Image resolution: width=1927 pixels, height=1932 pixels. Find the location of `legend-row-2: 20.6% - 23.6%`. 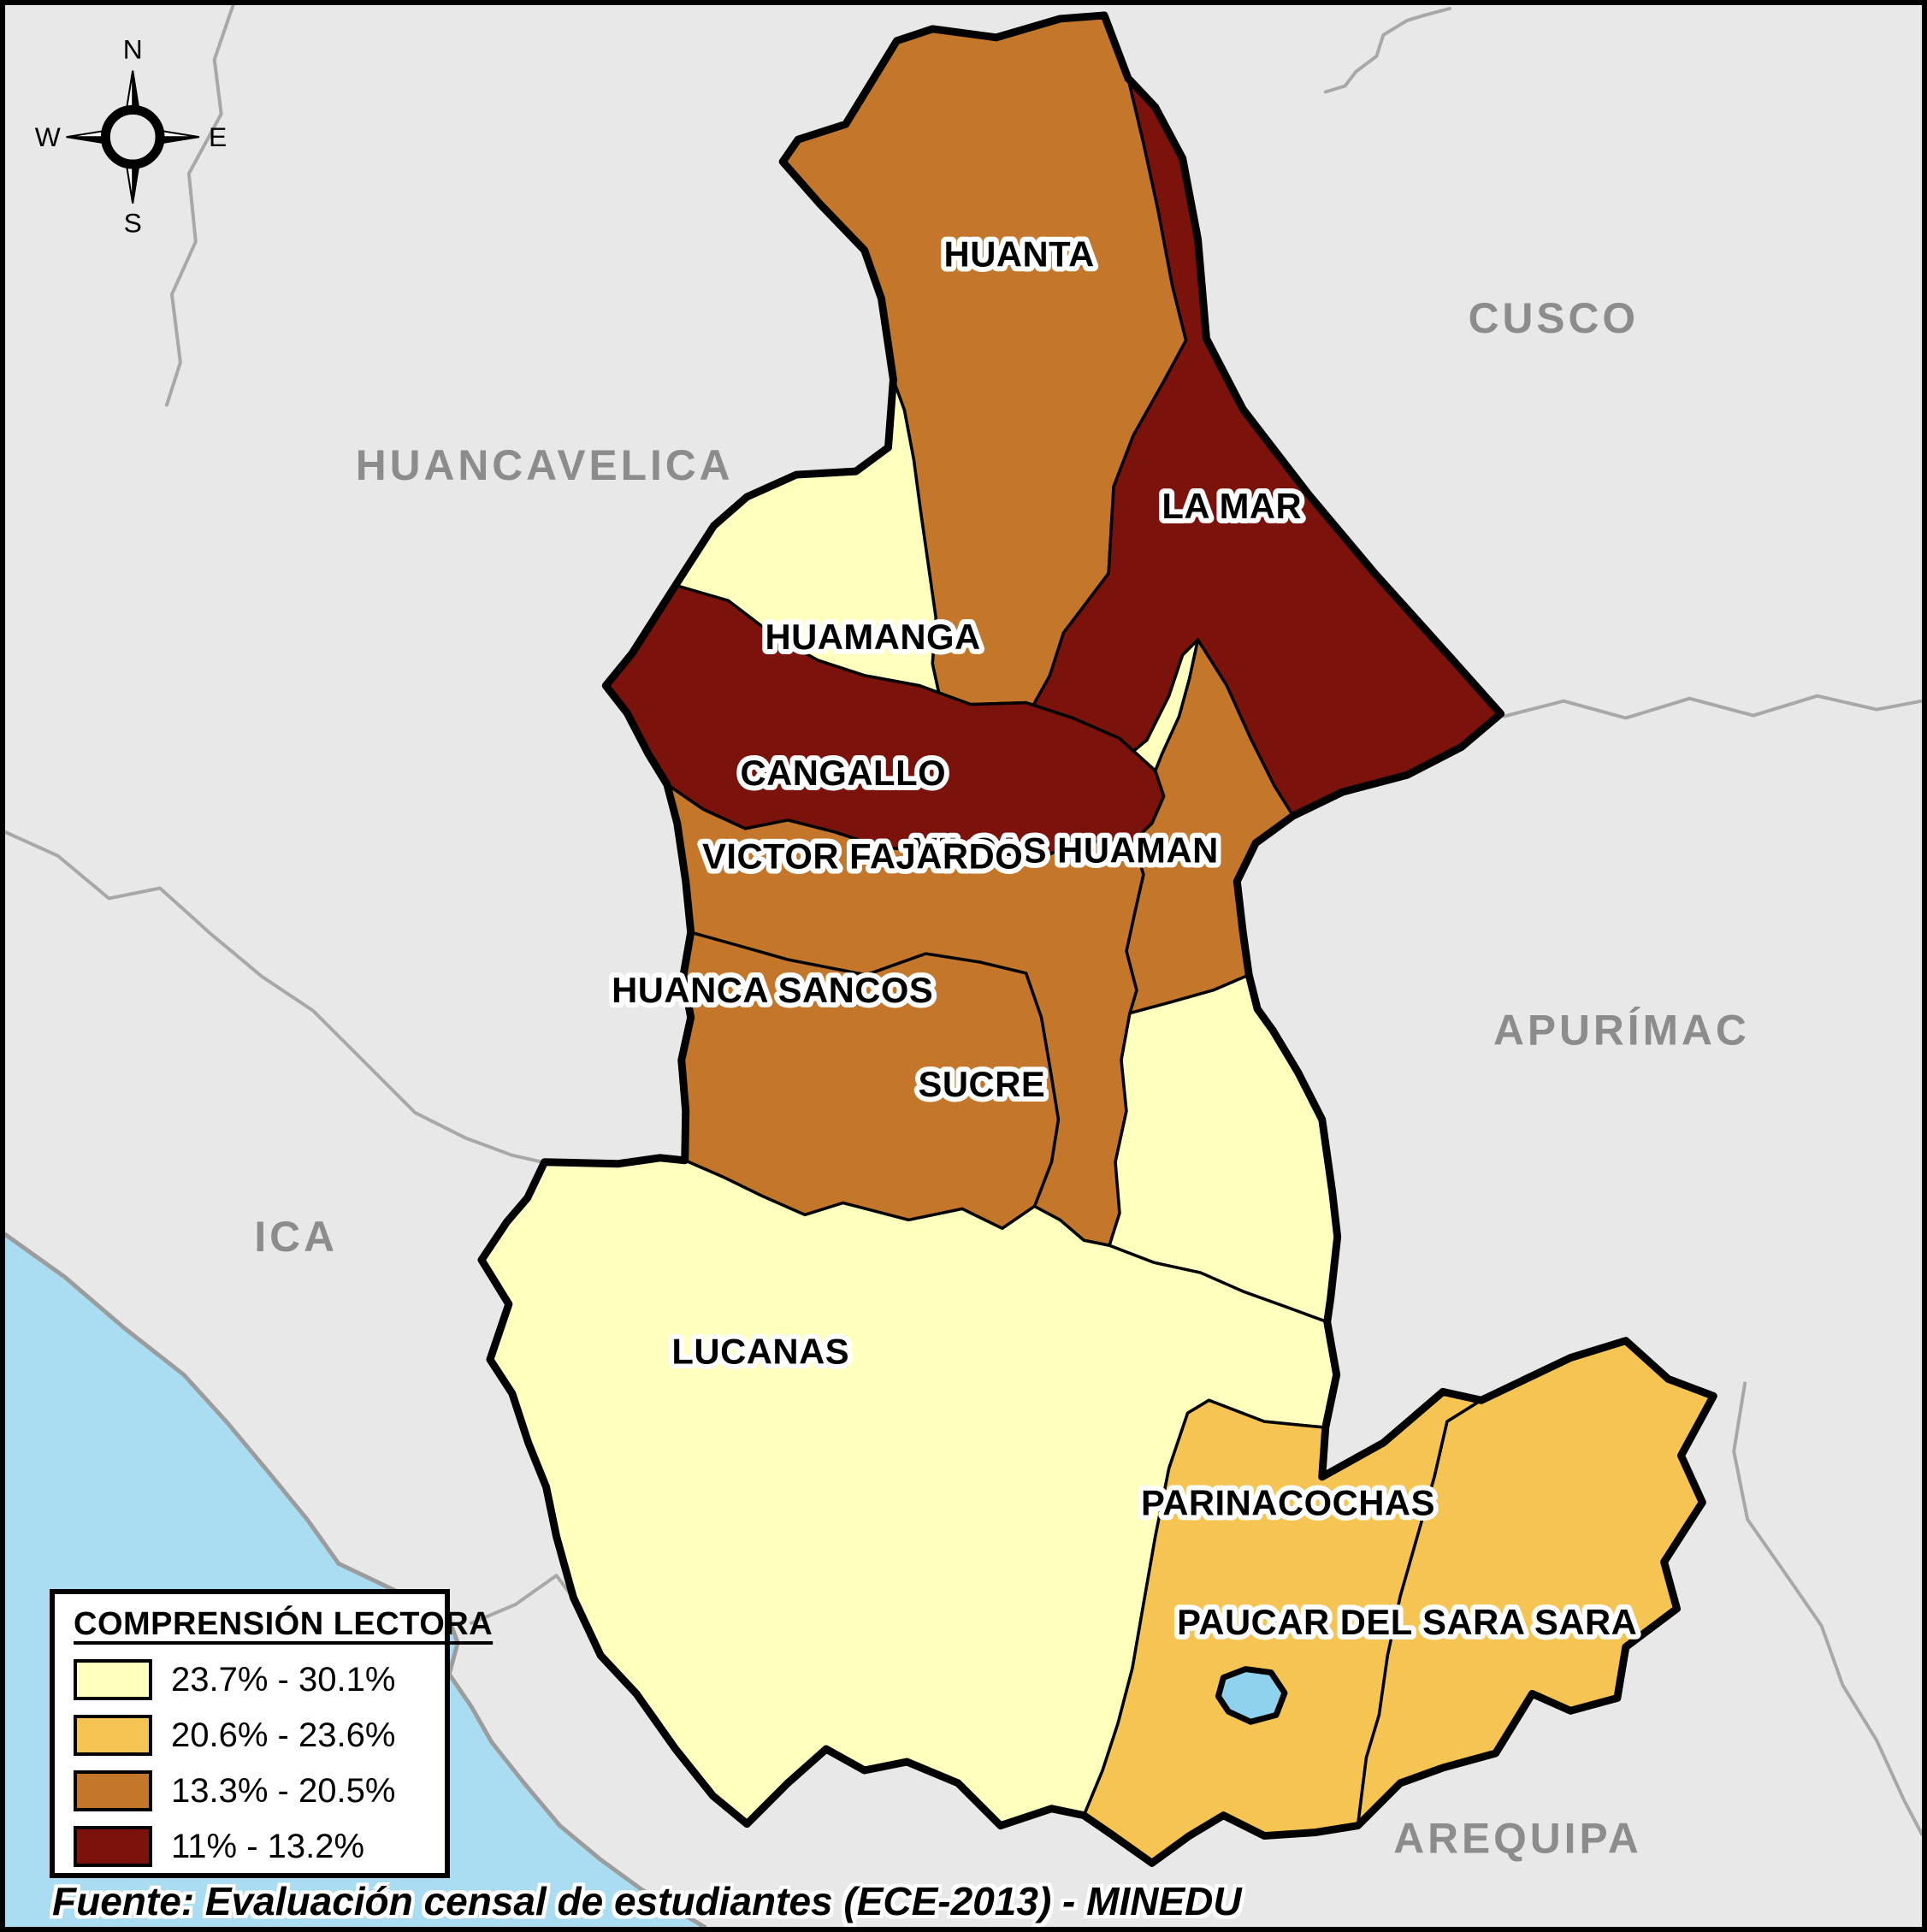

legend-row-2: 20.6% - 23.6% is located at coordinates (259, 1735).